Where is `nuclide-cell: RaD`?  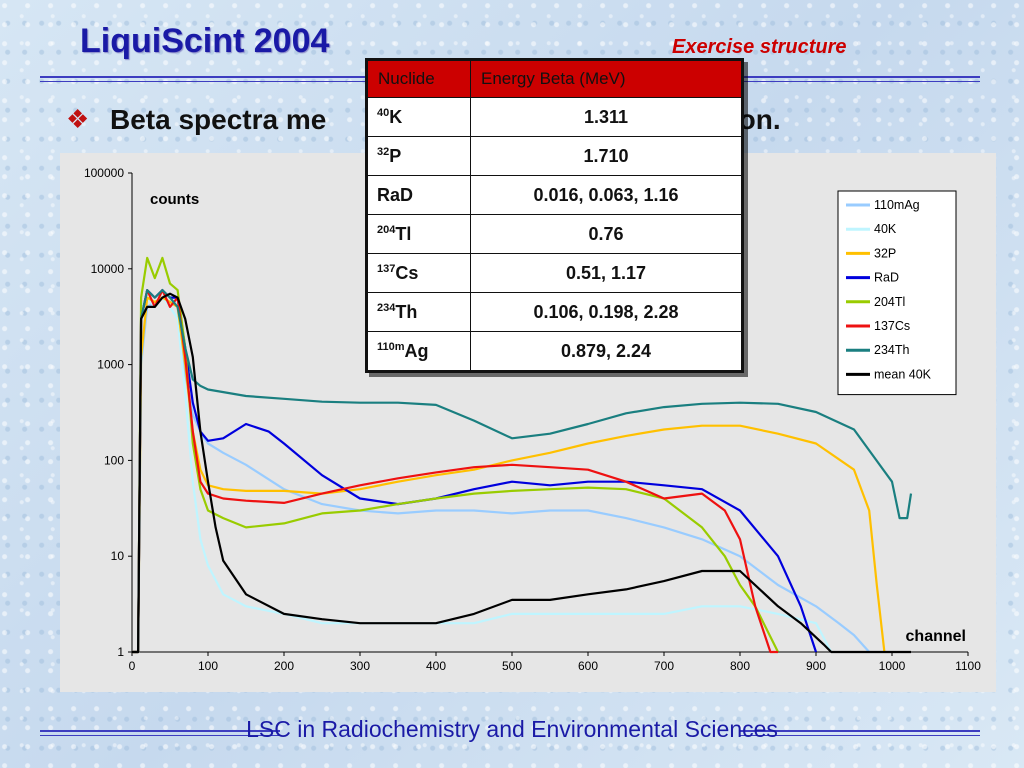 nuclide-cell: RaD is located at coordinates (418, 195).